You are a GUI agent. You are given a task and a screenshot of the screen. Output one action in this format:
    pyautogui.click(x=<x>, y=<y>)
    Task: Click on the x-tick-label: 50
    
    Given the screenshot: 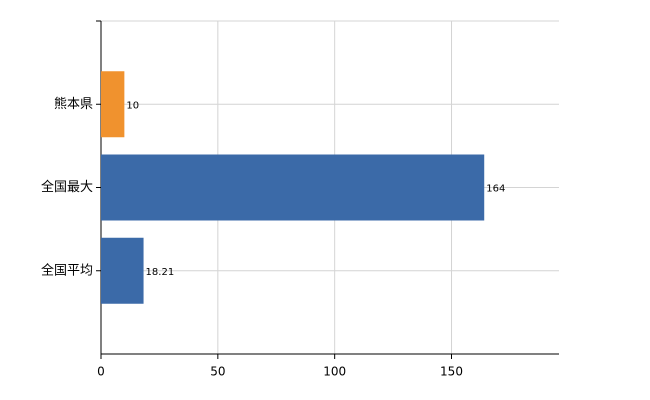 What is the action you would take?
    pyautogui.click(x=217, y=372)
    